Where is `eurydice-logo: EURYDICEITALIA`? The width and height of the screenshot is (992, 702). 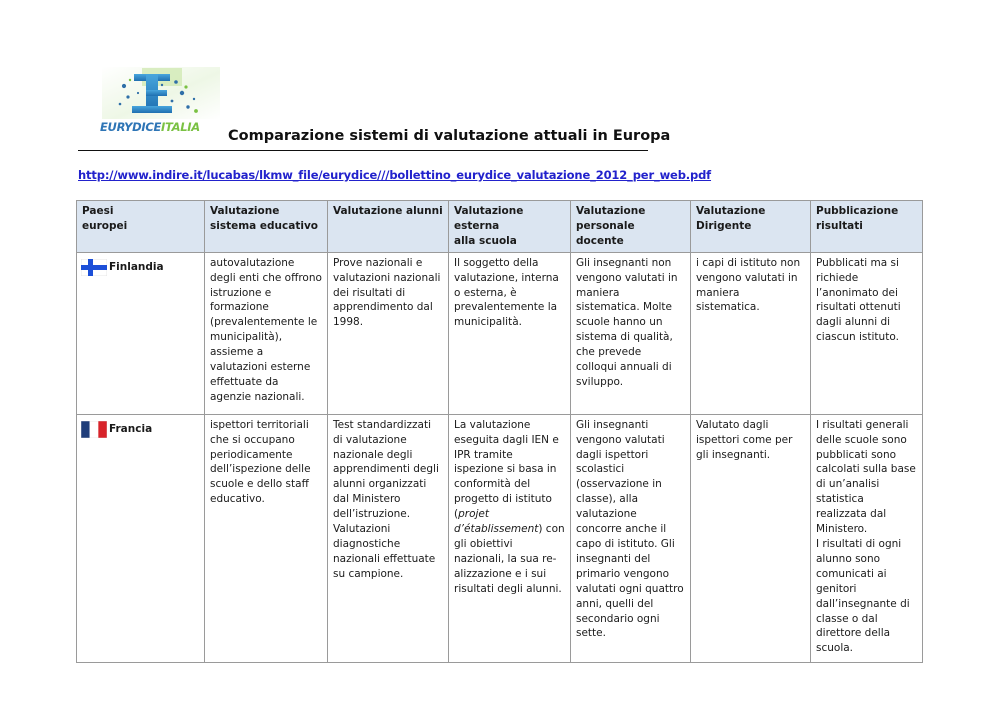
eurydice-logo: EURYDICEITALIA is located at coordinates (164, 104).